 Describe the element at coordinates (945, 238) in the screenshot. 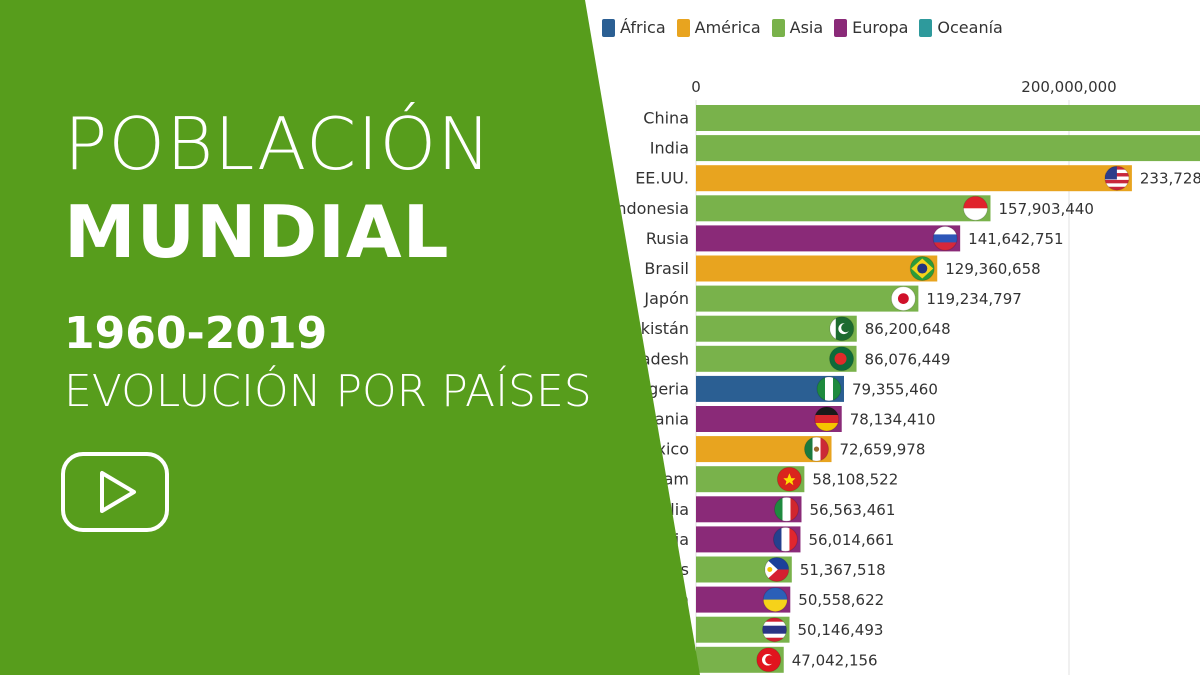

I see `russia-flag-icon` at that location.